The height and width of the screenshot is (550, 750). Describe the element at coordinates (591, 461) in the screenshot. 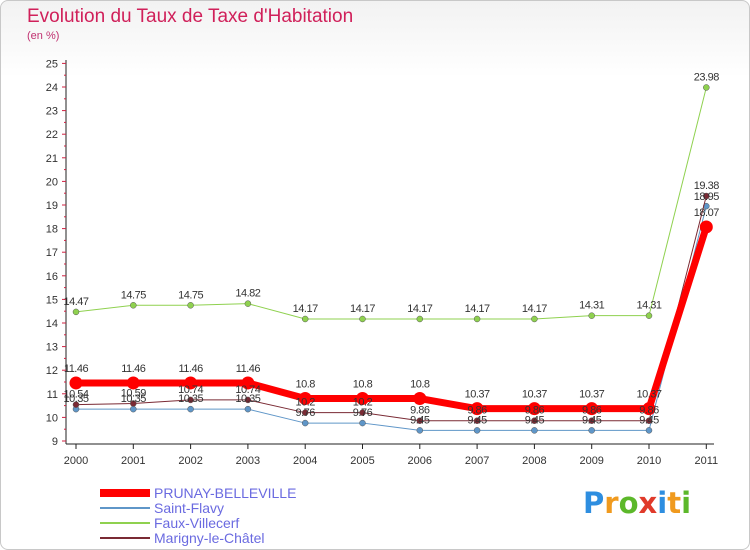

I see `x-tick-label: 2009` at that location.